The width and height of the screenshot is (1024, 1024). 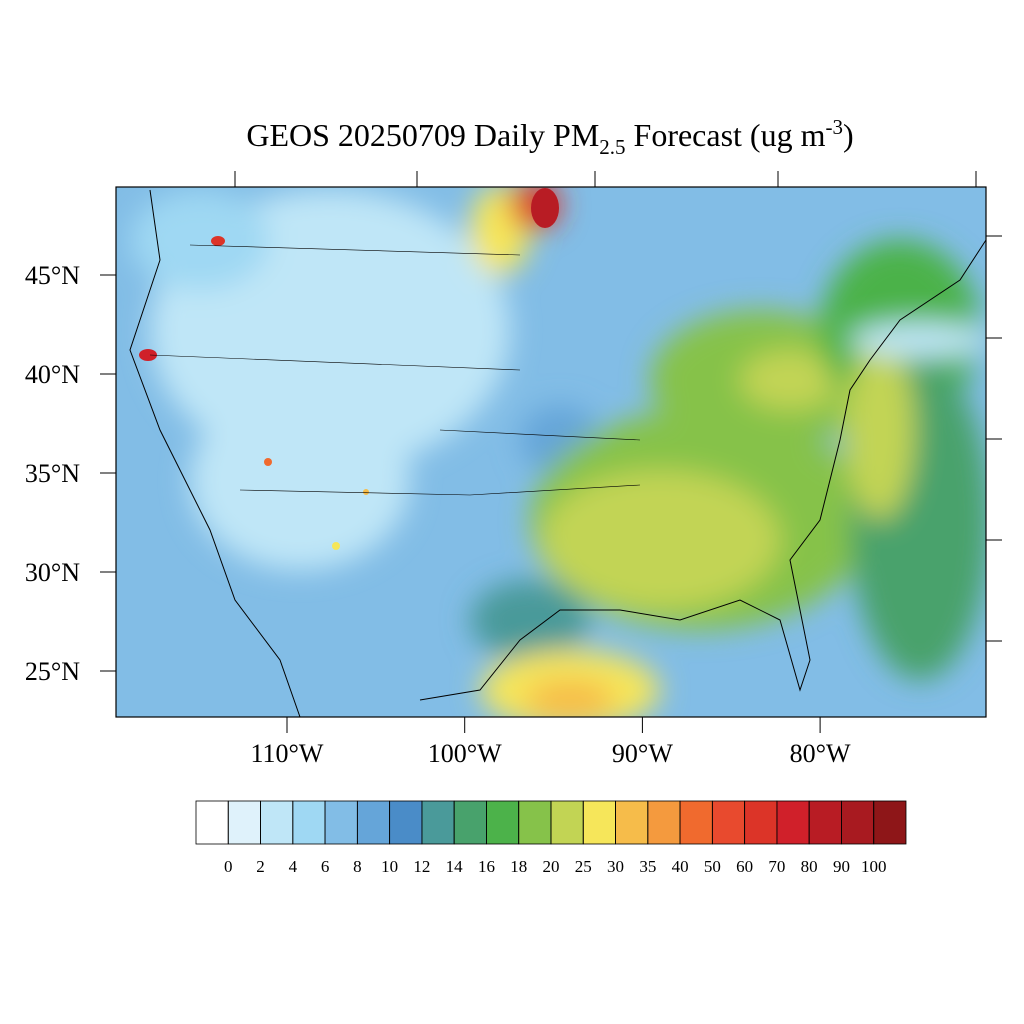 I want to click on lat-label: 35°N, so click(x=52, y=473).